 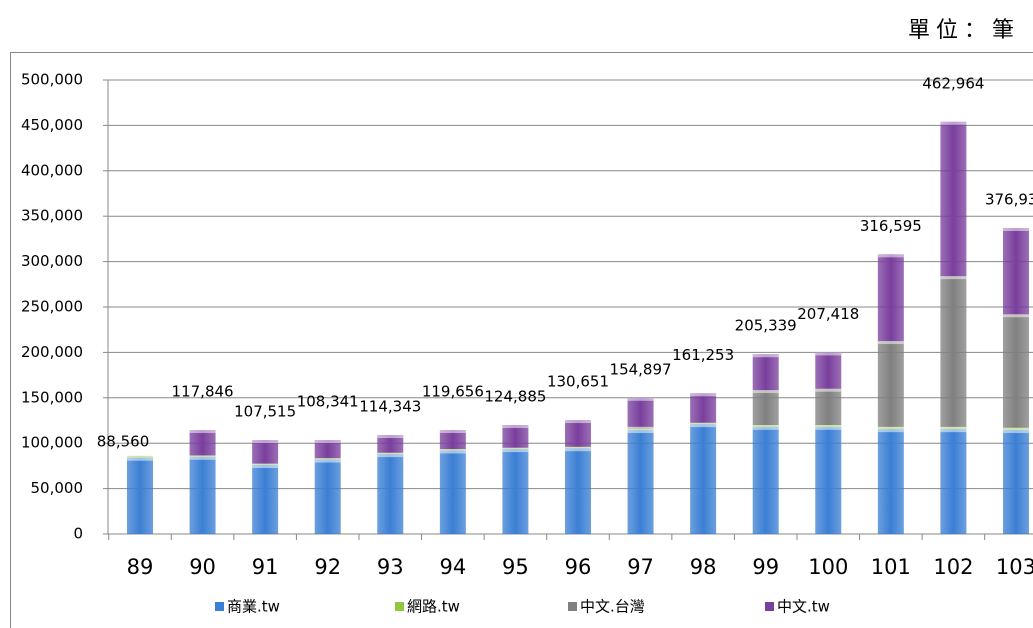 I want to click on total-label: 124,885, so click(x=515, y=397).